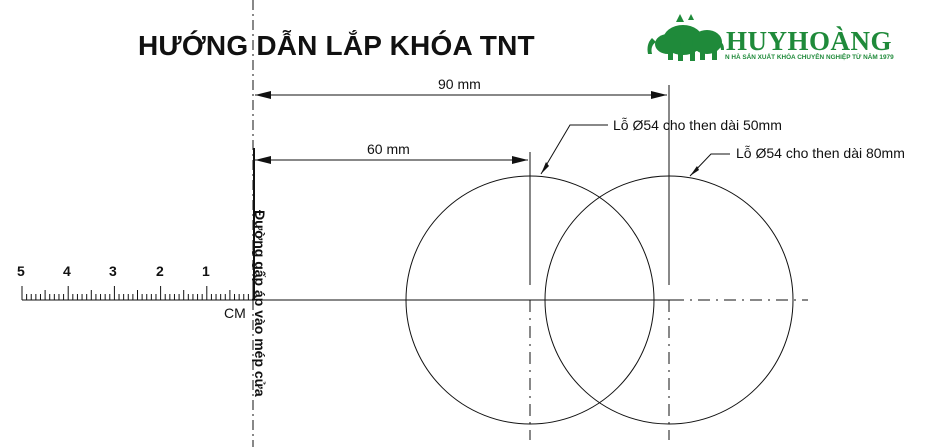 This screenshot has height=447, width=942. I want to click on ruler, so click(137, 293).